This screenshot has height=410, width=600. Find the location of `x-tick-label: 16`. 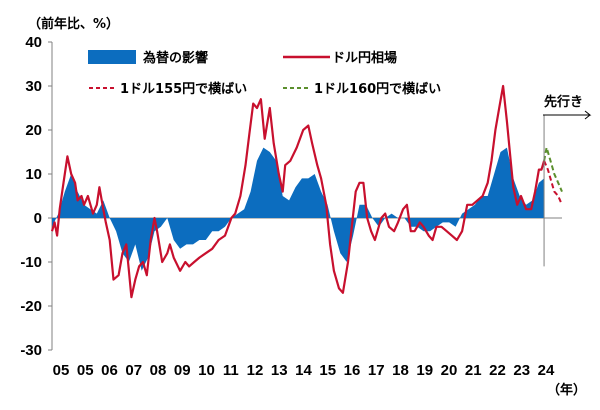

x-tick-label: 16 is located at coordinates (352, 370).